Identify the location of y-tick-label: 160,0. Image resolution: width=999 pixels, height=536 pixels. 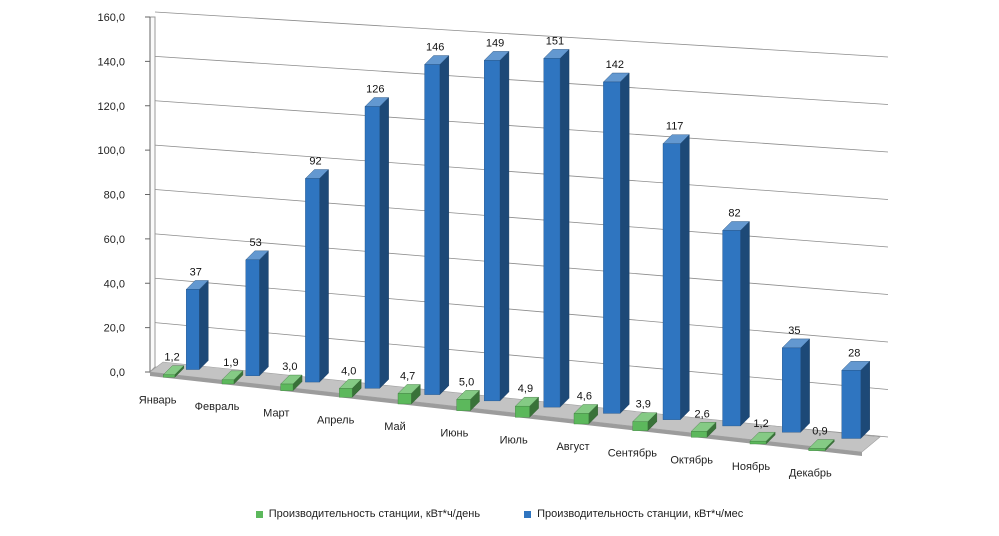
(111, 18).